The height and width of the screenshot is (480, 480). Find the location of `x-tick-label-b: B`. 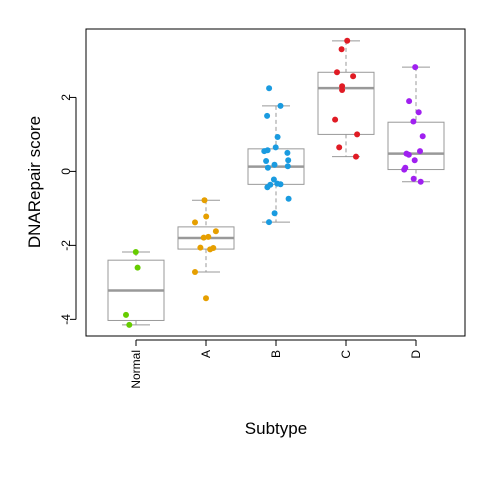

x-tick-label-b: B is located at coordinates (276, 354).